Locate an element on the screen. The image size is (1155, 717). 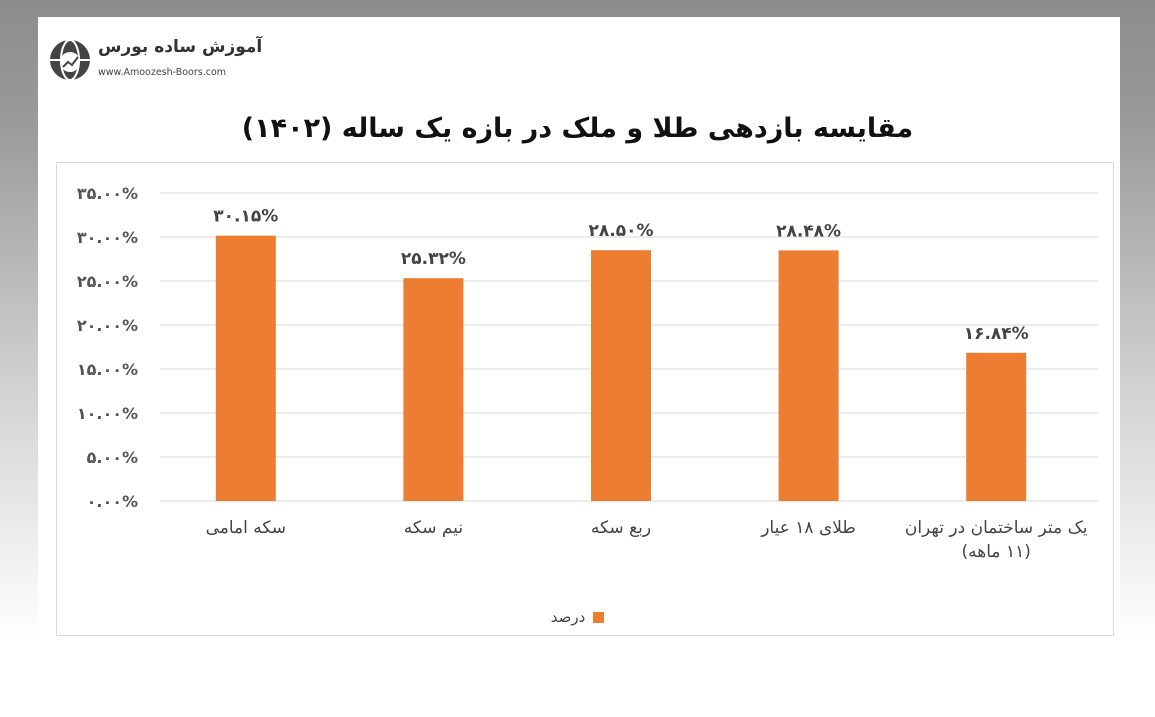
legend-swatch is located at coordinates (599, 617).